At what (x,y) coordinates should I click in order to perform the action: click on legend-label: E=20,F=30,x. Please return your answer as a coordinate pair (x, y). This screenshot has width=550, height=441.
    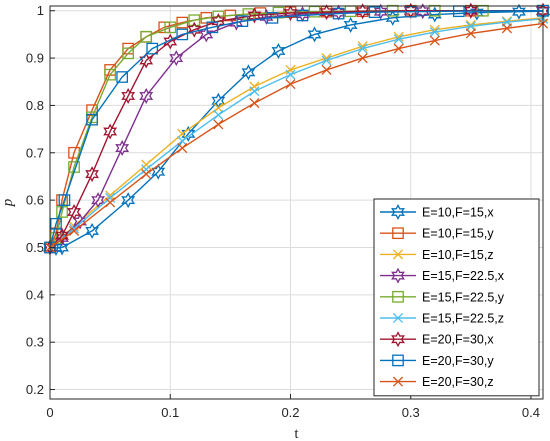
    Looking at the image, I should click on (458, 340).